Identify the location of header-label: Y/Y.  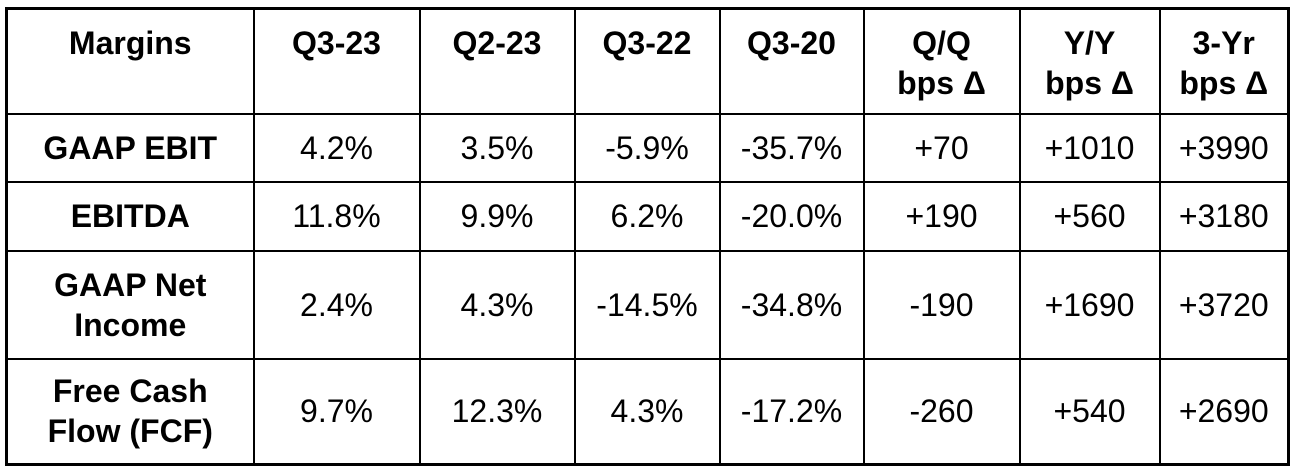
(1089, 43).